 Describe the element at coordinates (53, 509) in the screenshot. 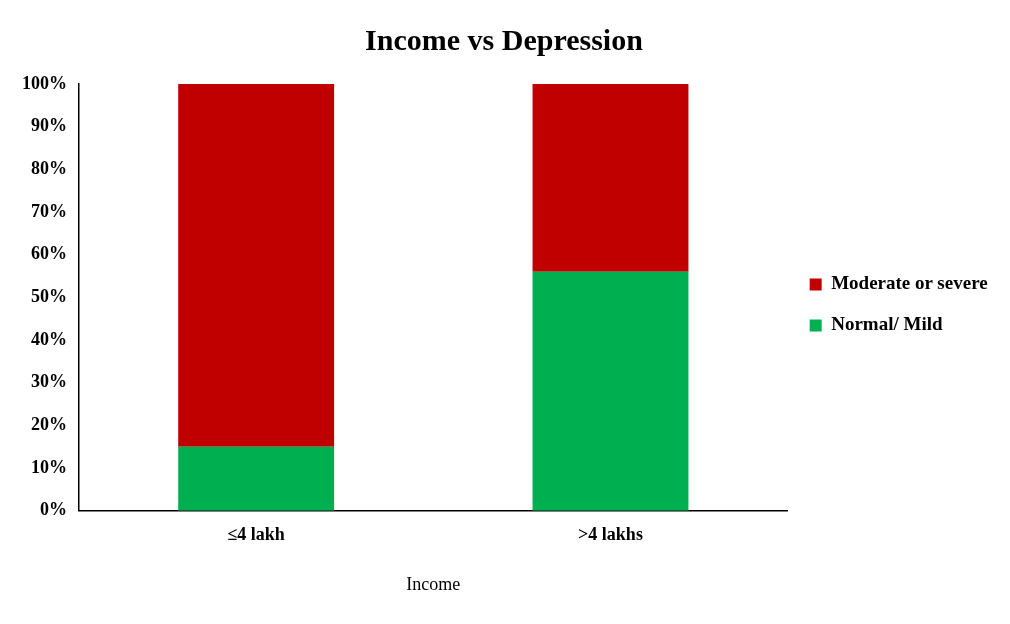

I see `y-tick-label: 0%` at that location.